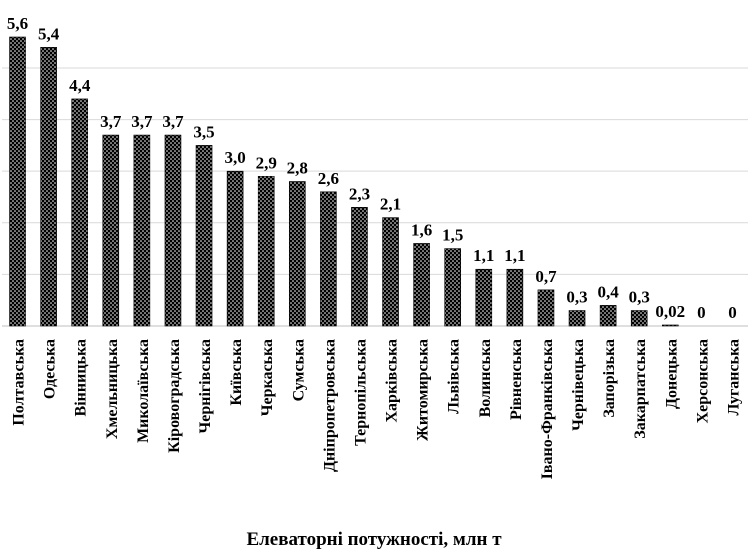 The width and height of the screenshot is (748, 554). Describe the element at coordinates (702, 381) in the screenshot. I see `category-label: Херсонська` at that location.